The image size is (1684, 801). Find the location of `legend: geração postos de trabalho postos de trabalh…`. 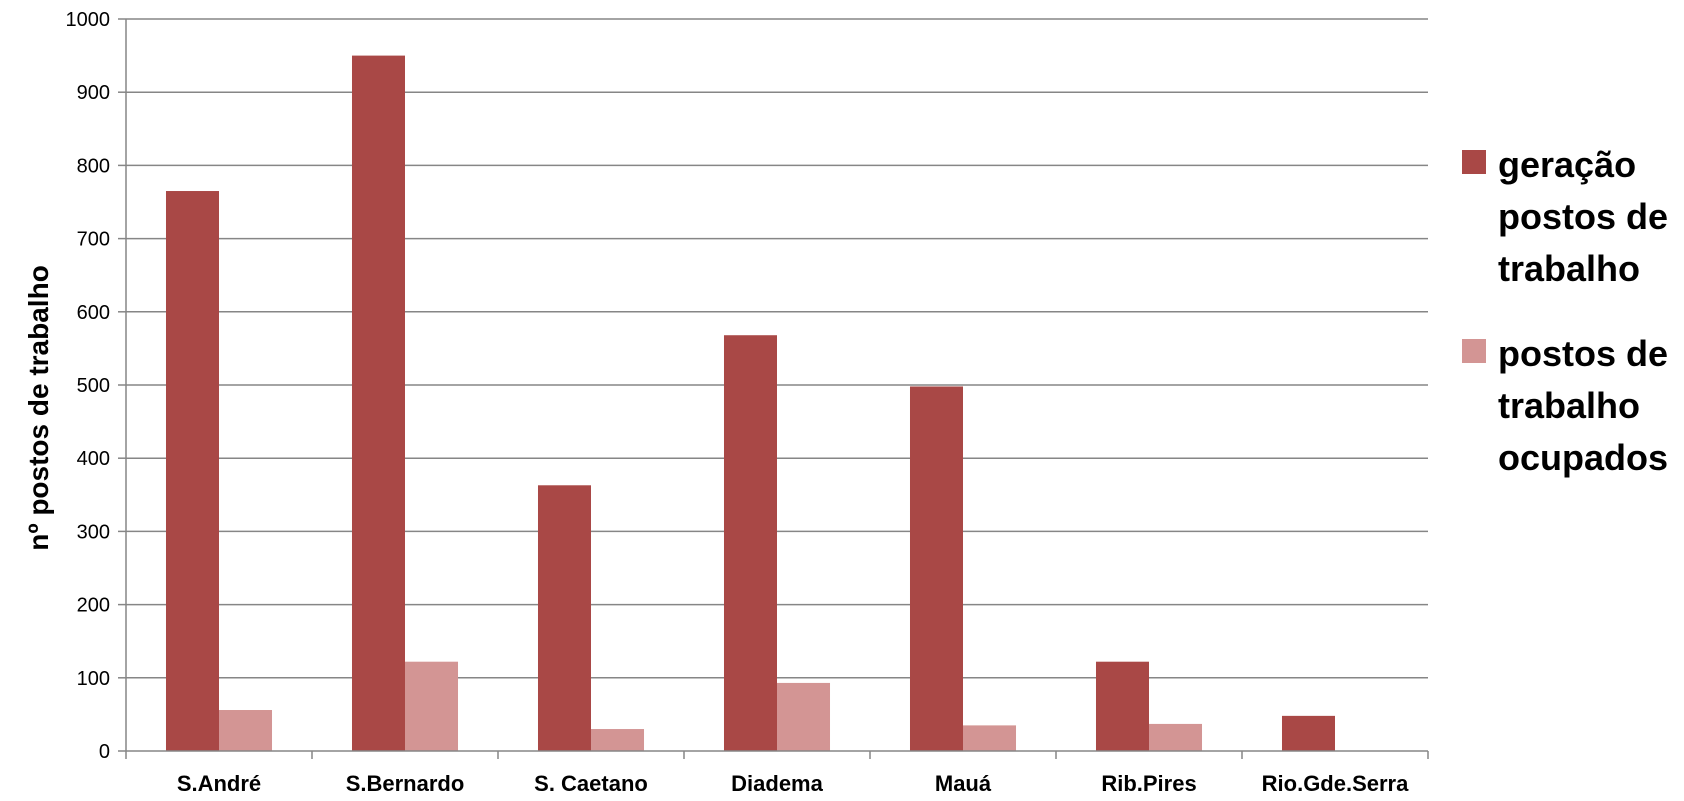

legend: geração postos de trabalho postos de trabalh… is located at coordinates (1565, 311).